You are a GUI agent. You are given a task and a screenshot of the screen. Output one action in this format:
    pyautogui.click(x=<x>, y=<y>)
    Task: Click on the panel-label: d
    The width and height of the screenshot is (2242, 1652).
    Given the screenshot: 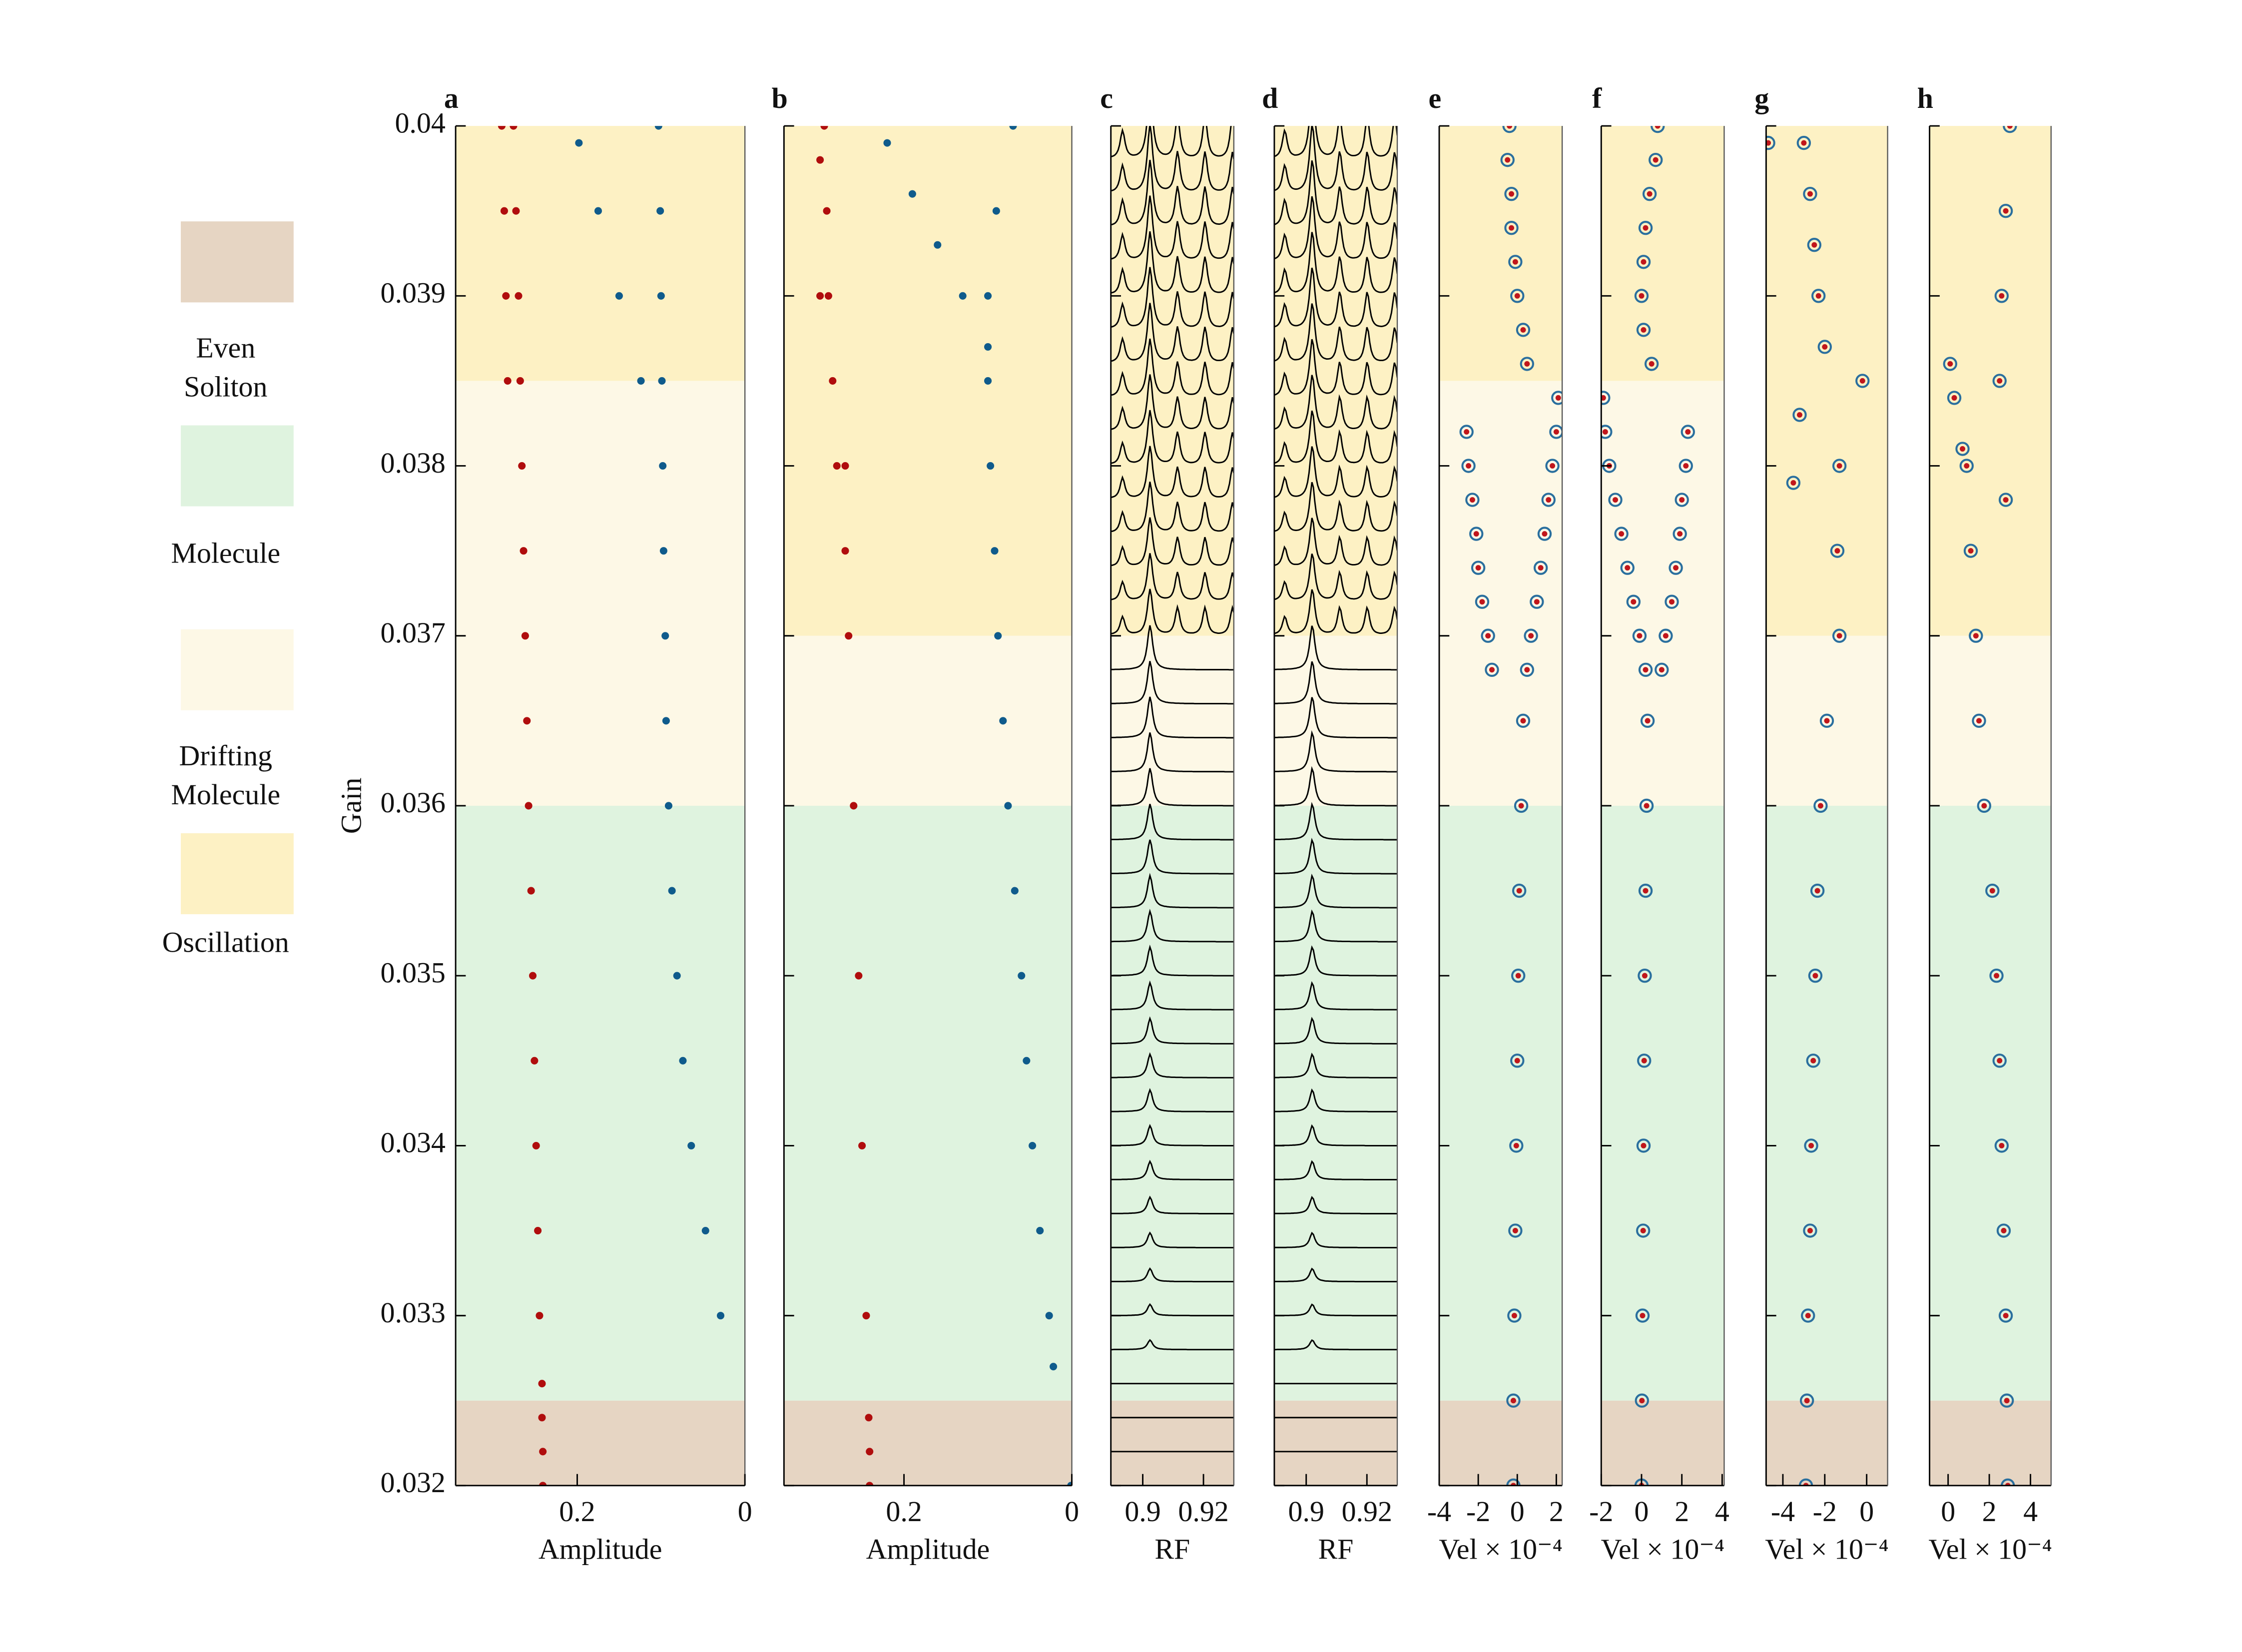 What is the action you would take?
    pyautogui.click(x=1270, y=98)
    